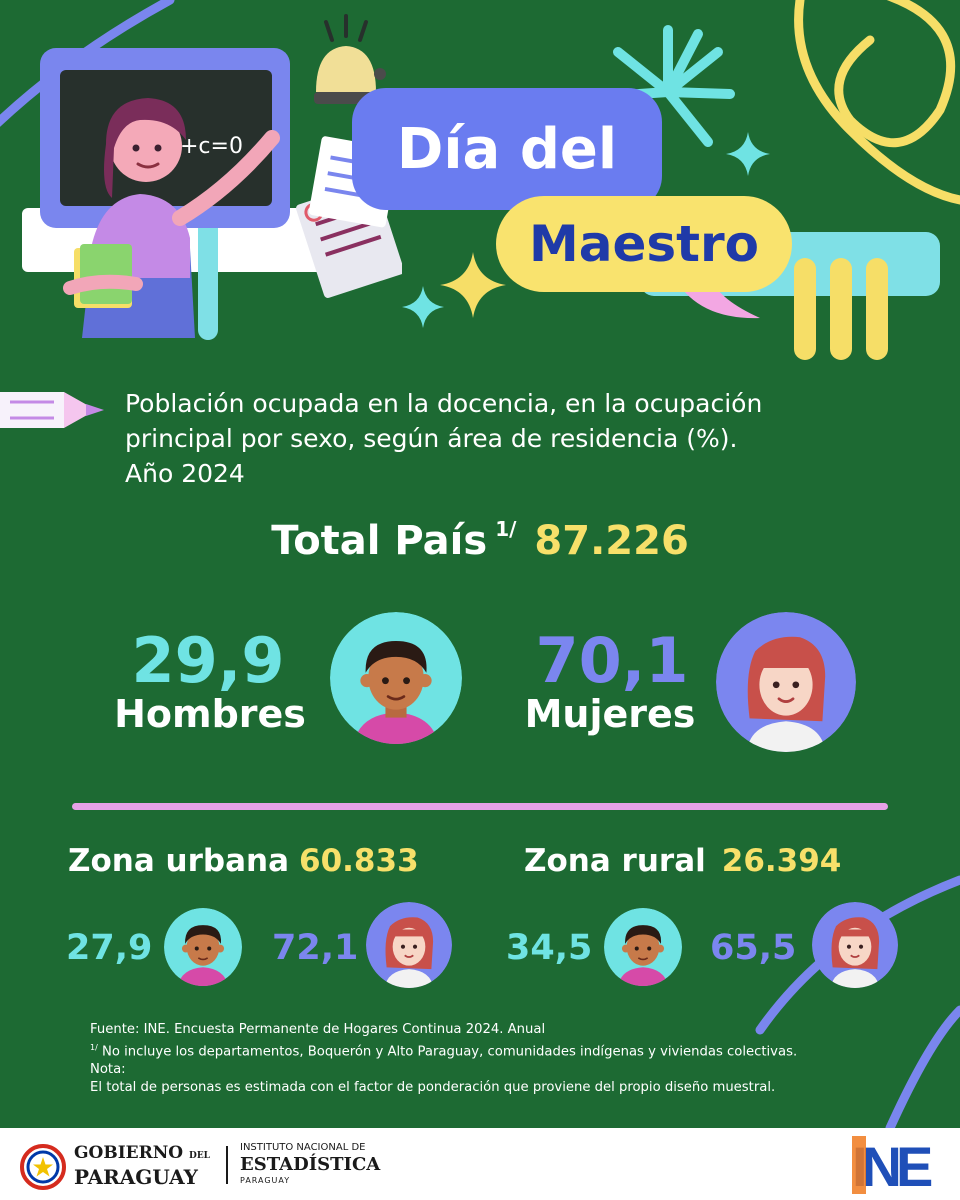 The height and width of the screenshot is (1200, 960). Describe the element at coordinates (610, 714) in the screenshot. I see `women-label: Mujeres` at that location.